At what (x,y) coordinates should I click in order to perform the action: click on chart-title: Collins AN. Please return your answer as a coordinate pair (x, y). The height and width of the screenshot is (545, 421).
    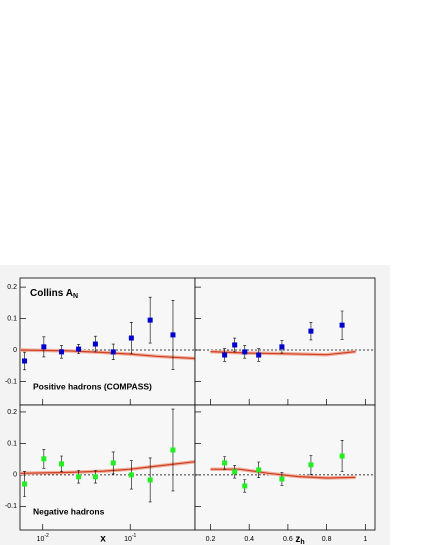
    Looking at the image, I should click on (54, 294).